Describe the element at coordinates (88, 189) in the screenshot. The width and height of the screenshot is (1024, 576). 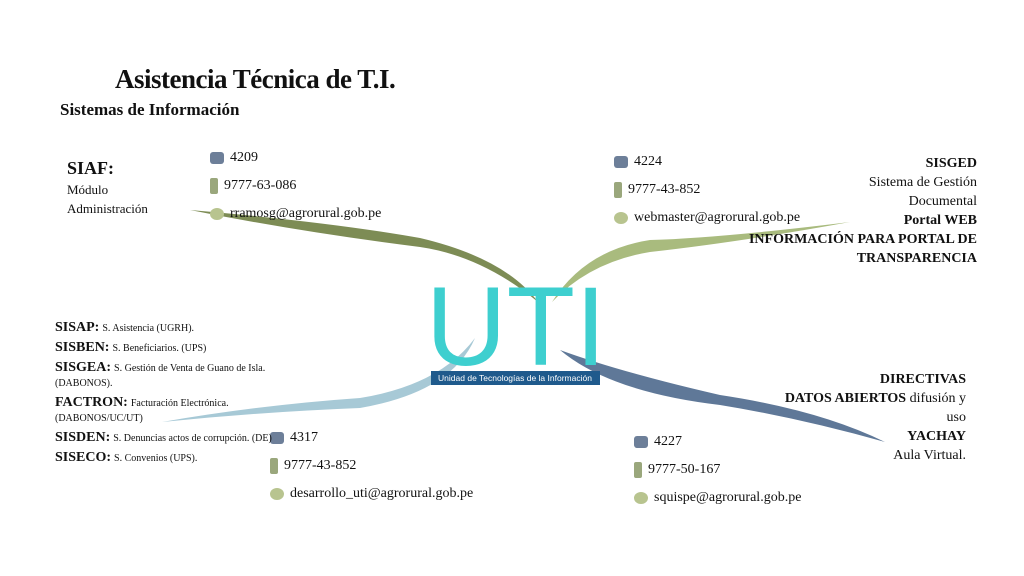
I see `line: Módulo` at that location.